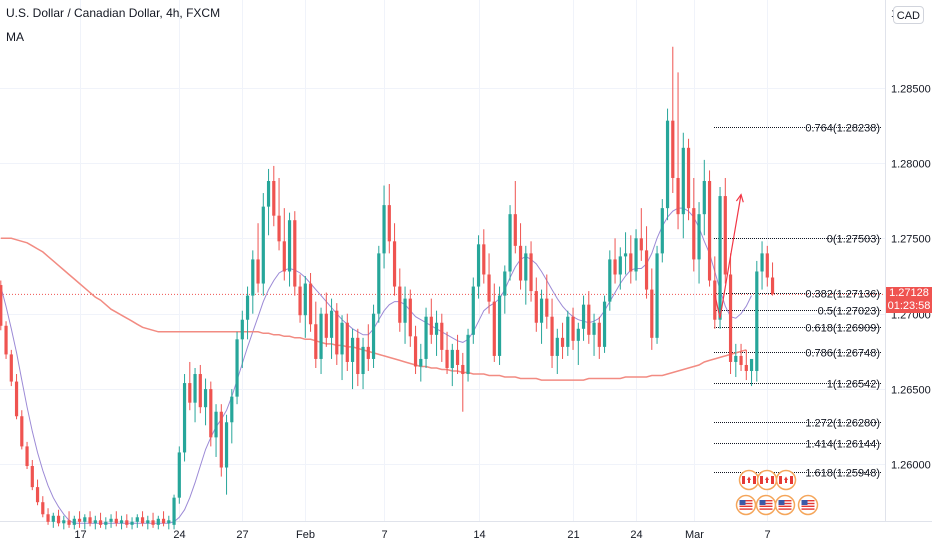 Image resolution: width=932 pixels, height=550 pixels. What do you see at coordinates (729, 256) in the screenshot?
I see `projection-arrow` at bounding box center [729, 256].